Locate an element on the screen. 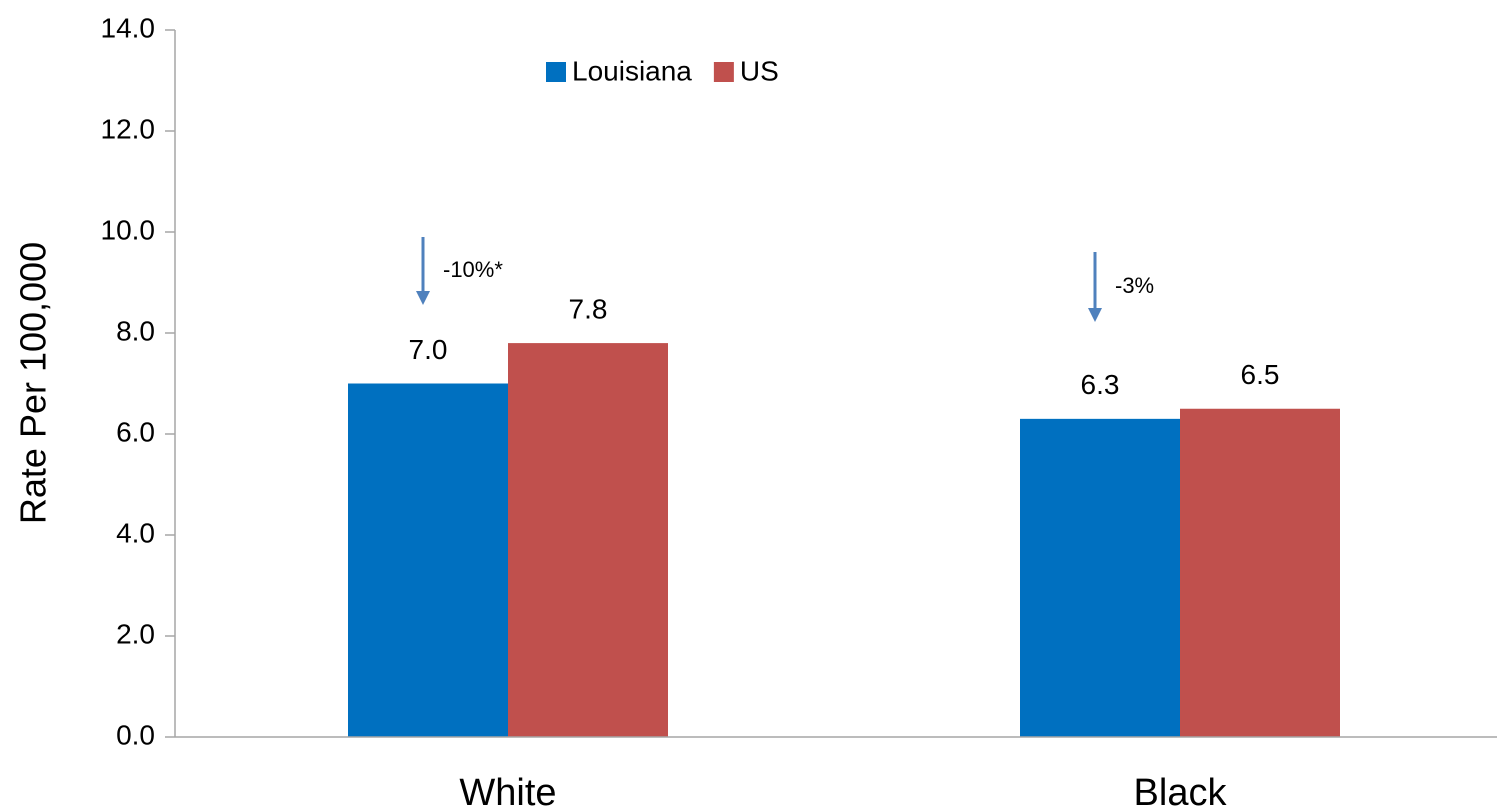  y-tick-label: 6.0 is located at coordinates (135, 431).